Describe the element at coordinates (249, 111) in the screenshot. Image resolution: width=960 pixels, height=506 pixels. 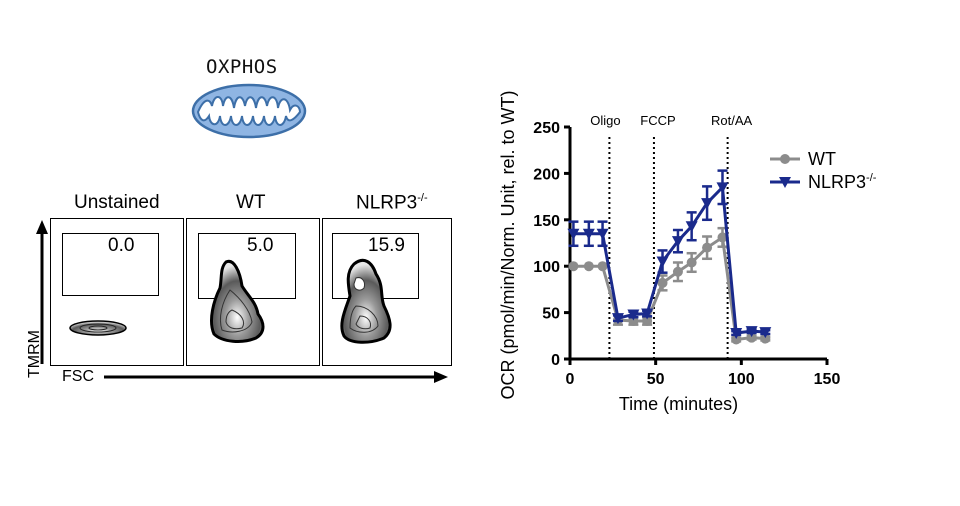
I see `mitochondrion-icon` at that location.